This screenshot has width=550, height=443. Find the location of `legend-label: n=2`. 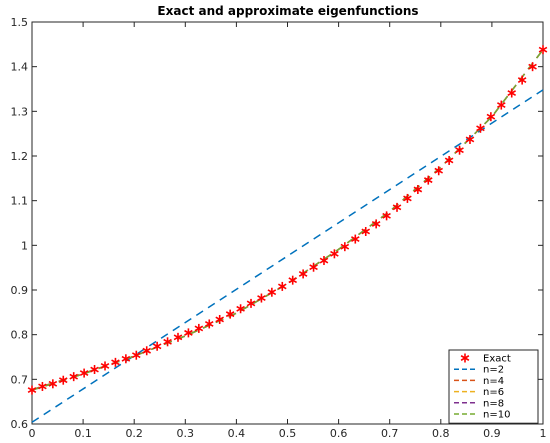

legend-label: n=2 is located at coordinates (493, 370).